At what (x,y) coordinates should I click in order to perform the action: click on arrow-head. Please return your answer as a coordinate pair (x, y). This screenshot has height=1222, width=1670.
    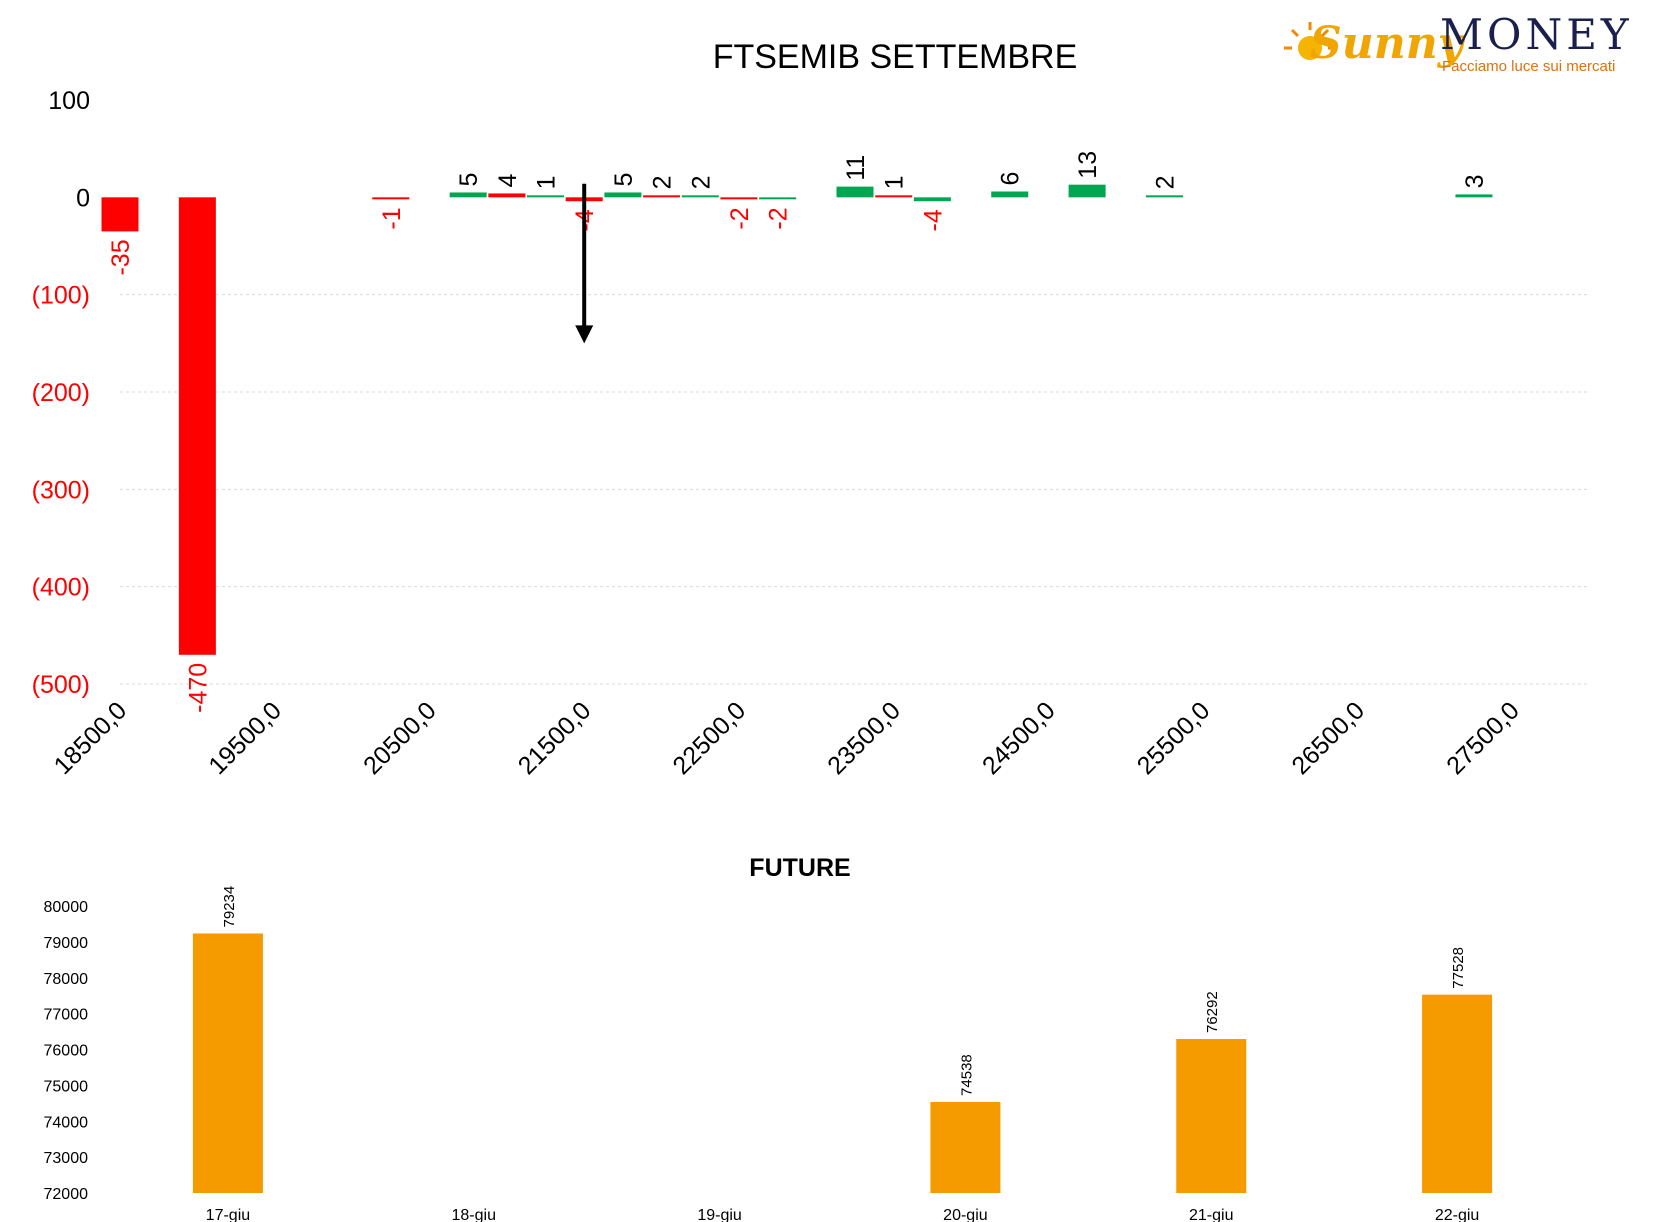
    Looking at the image, I should click on (584, 334).